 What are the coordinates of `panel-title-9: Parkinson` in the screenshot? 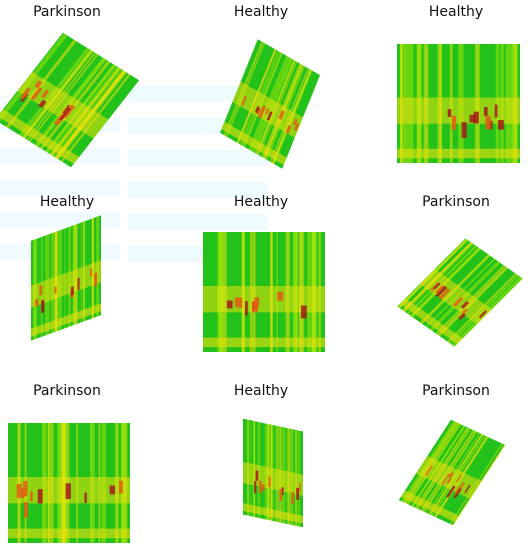 It's located at (456, 391).